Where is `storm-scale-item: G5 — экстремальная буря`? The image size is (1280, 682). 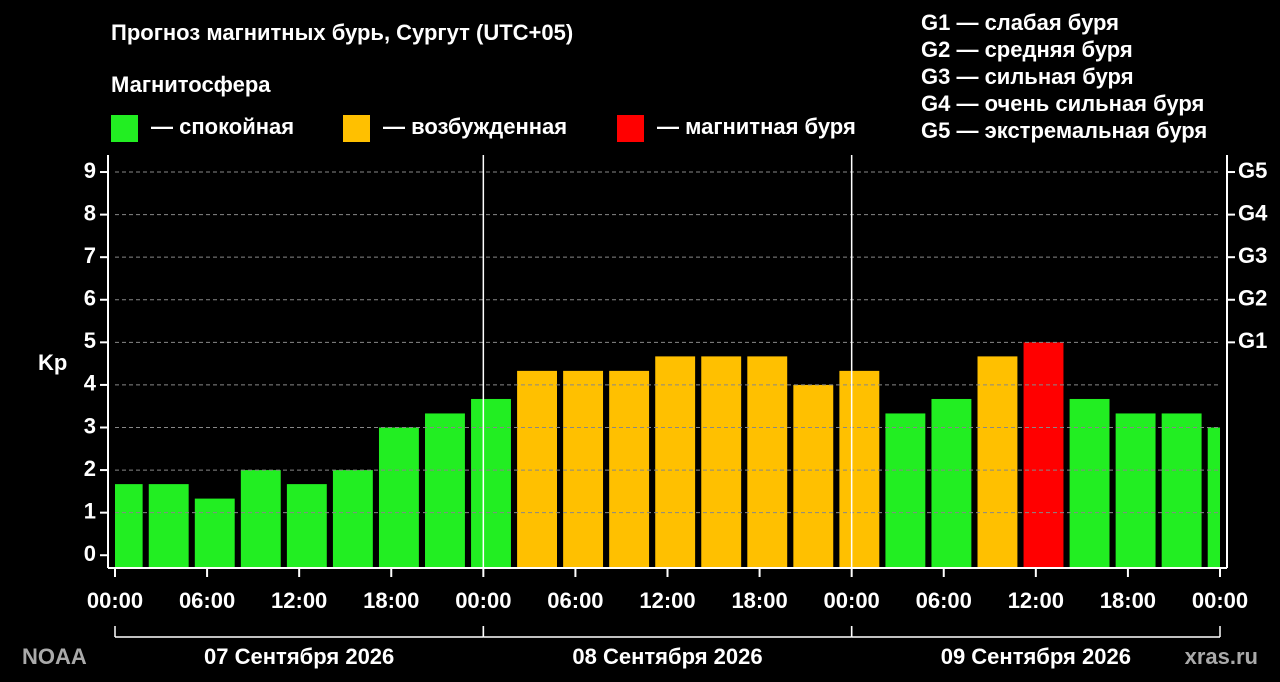
storm-scale-item: G5 — экстремальная буря is located at coordinates (1064, 130).